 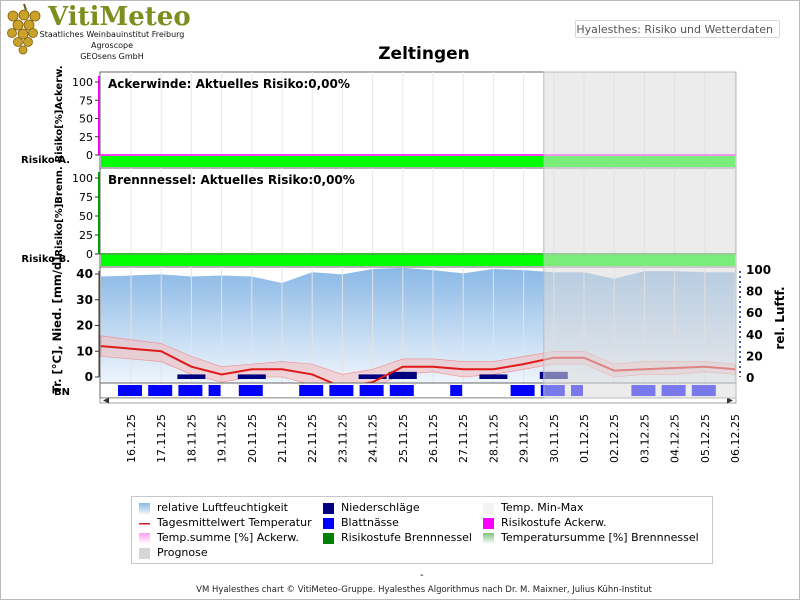 I want to click on risk-panel-title: Brennnessel: Aktuelles Risiko:0,00%, so click(x=231, y=180).